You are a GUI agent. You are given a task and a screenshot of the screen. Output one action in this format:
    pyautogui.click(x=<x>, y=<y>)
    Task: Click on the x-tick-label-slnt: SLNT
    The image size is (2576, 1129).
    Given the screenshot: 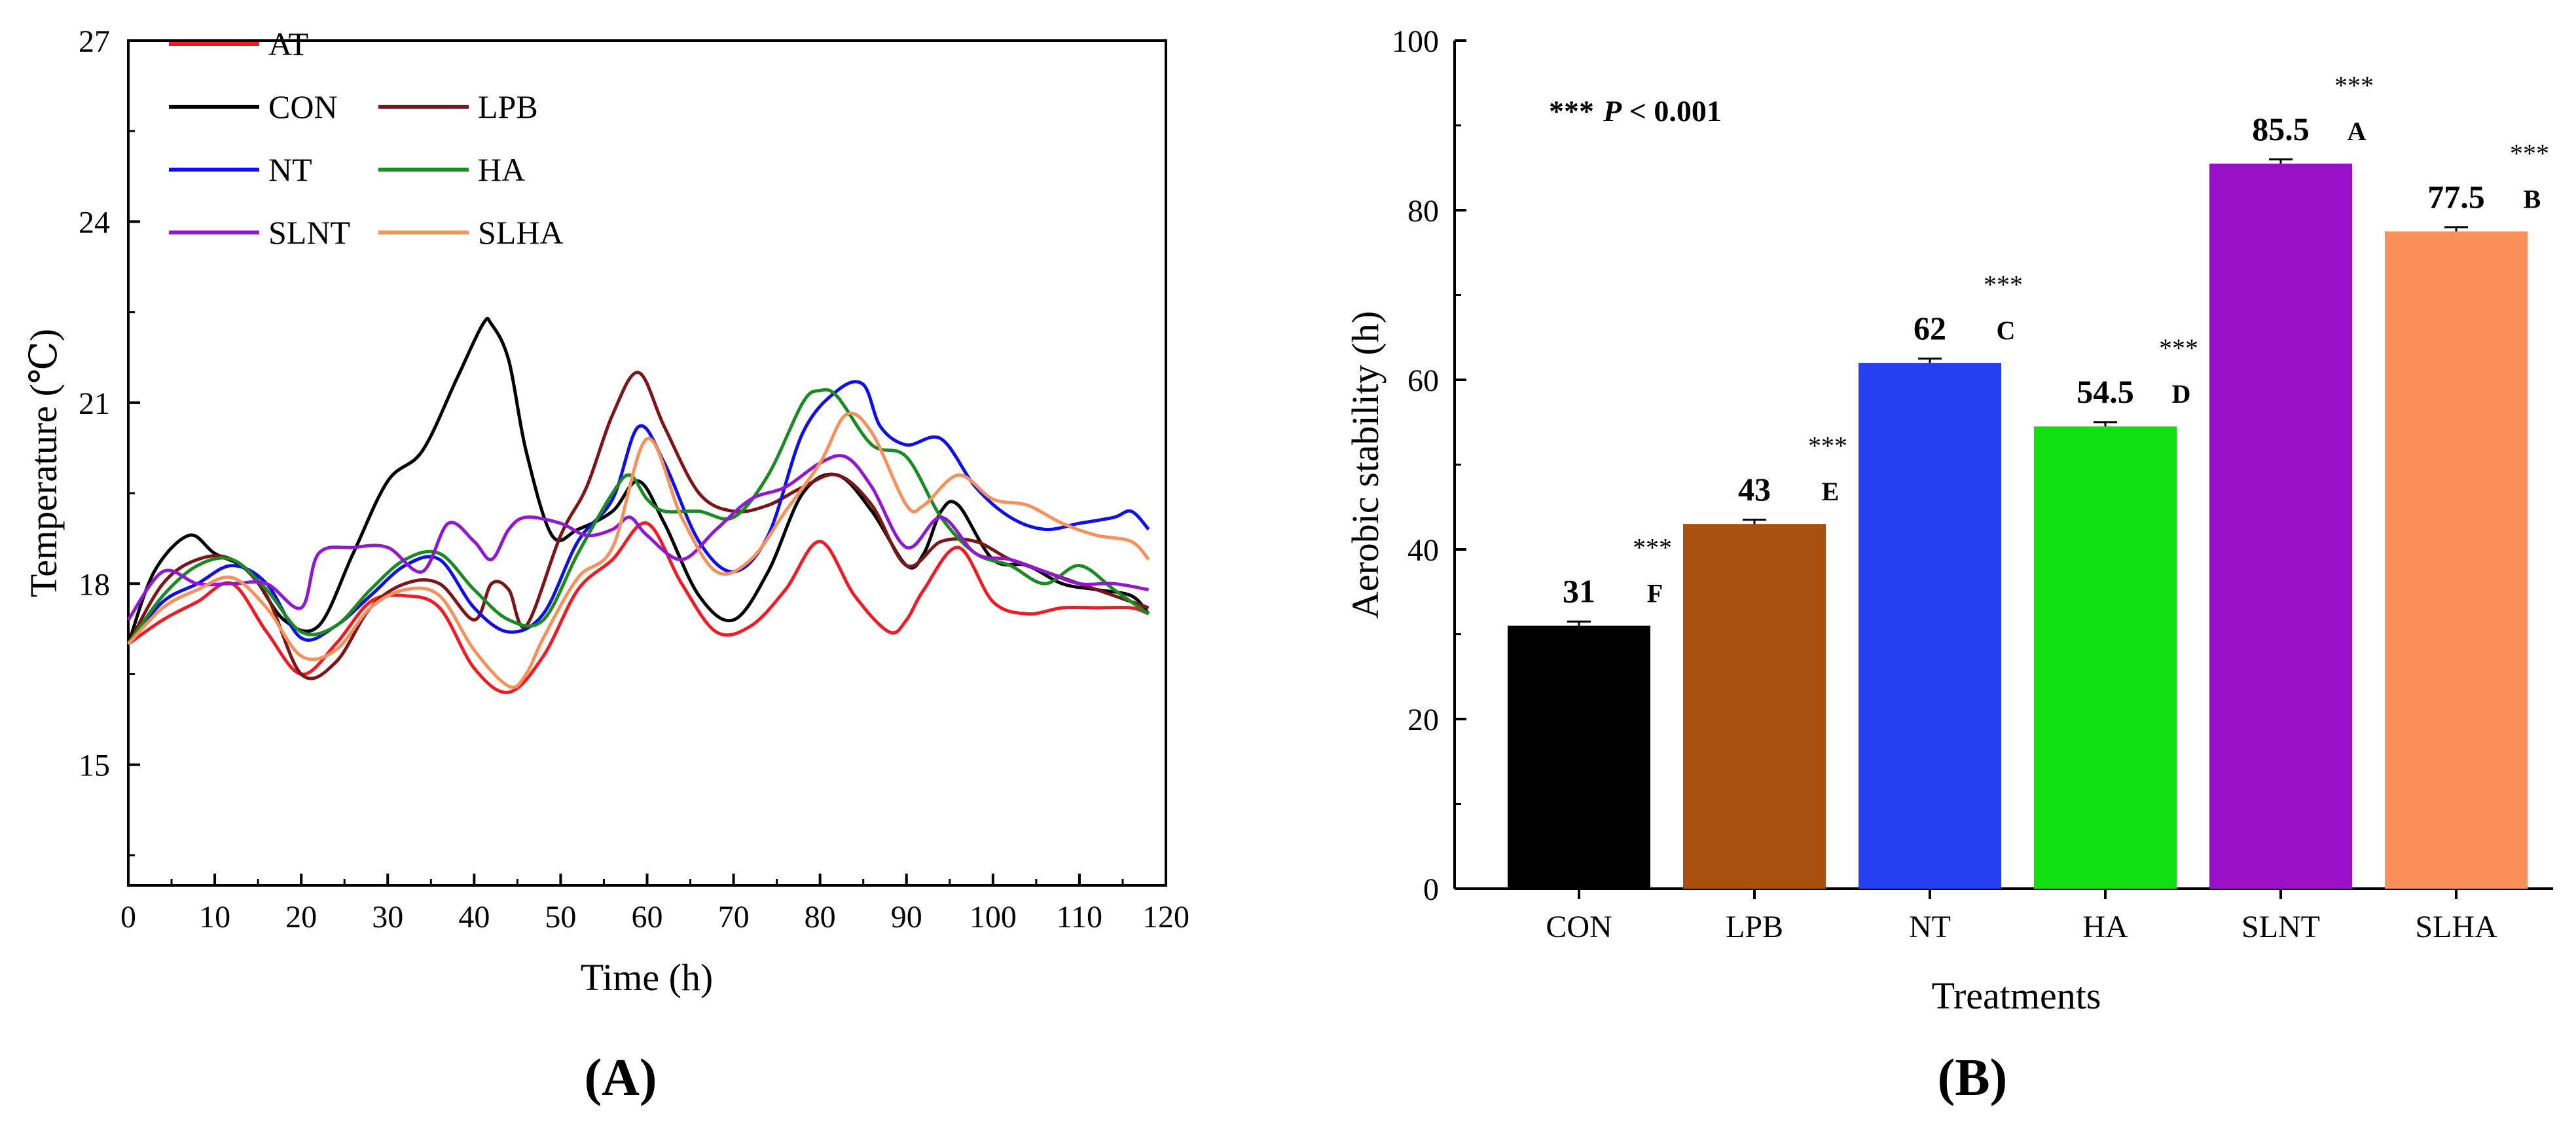 What is the action you would take?
    pyautogui.click(x=2280, y=927)
    